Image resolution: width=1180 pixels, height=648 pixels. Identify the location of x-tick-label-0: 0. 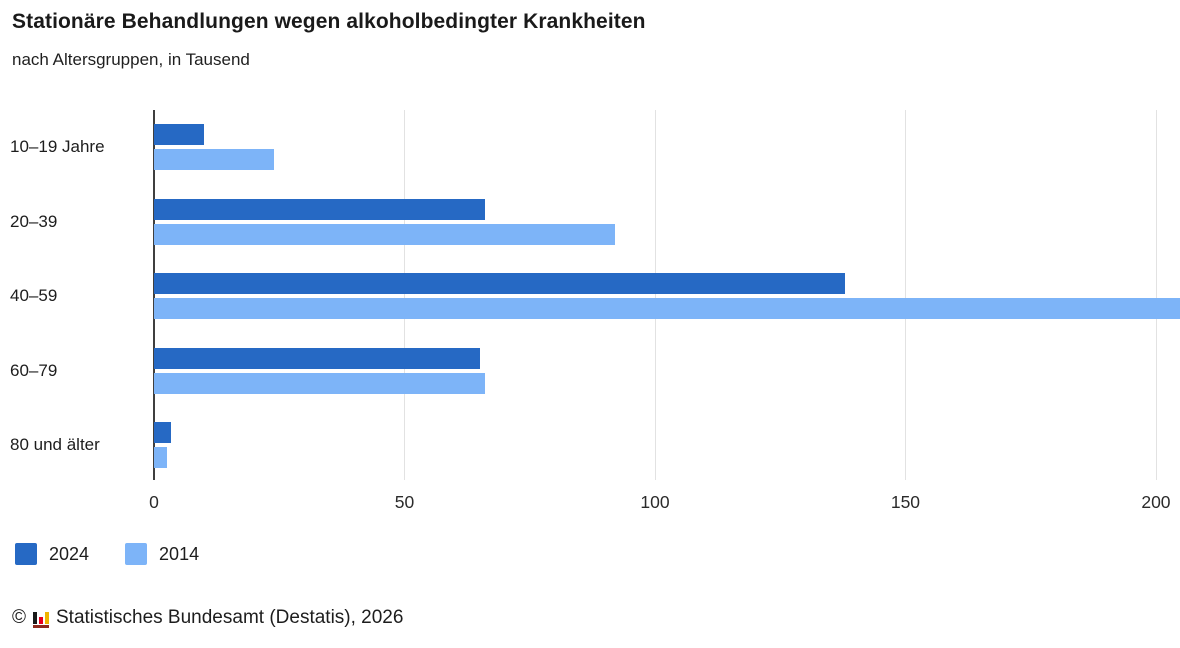
(154, 502).